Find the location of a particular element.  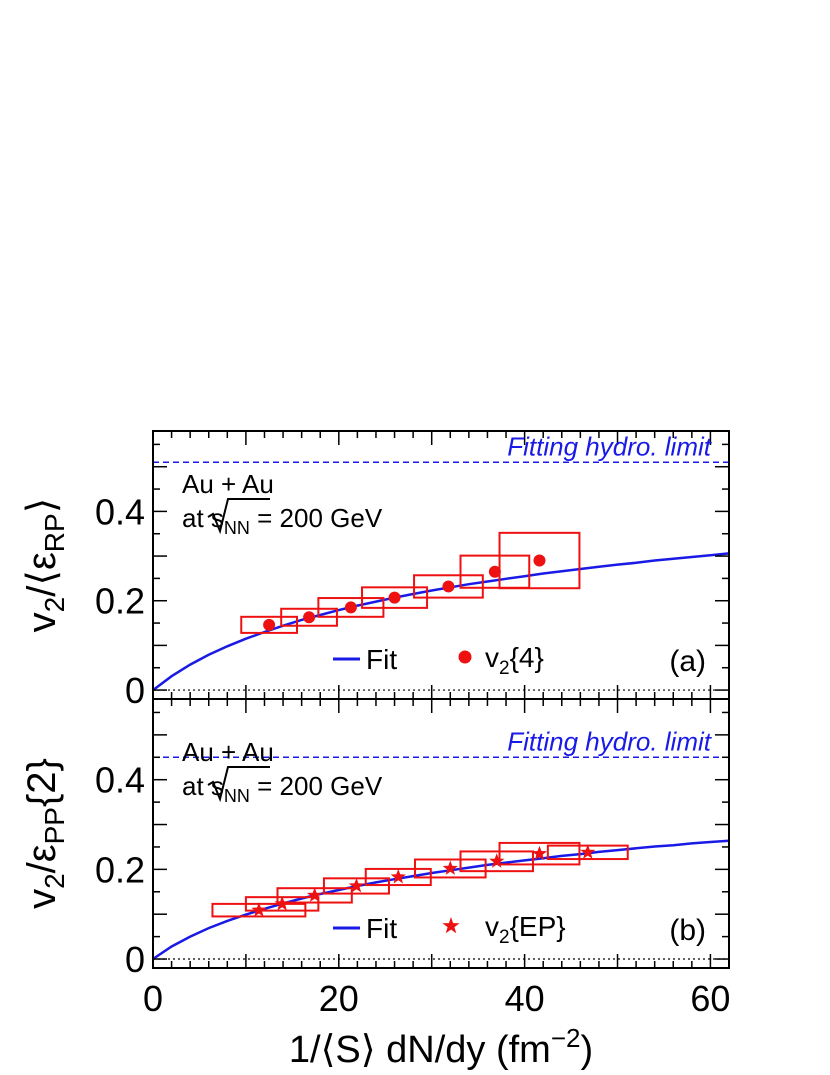

panel-a-y-axis-label: v2/⟨εRP⟩ is located at coordinates (45, 565).